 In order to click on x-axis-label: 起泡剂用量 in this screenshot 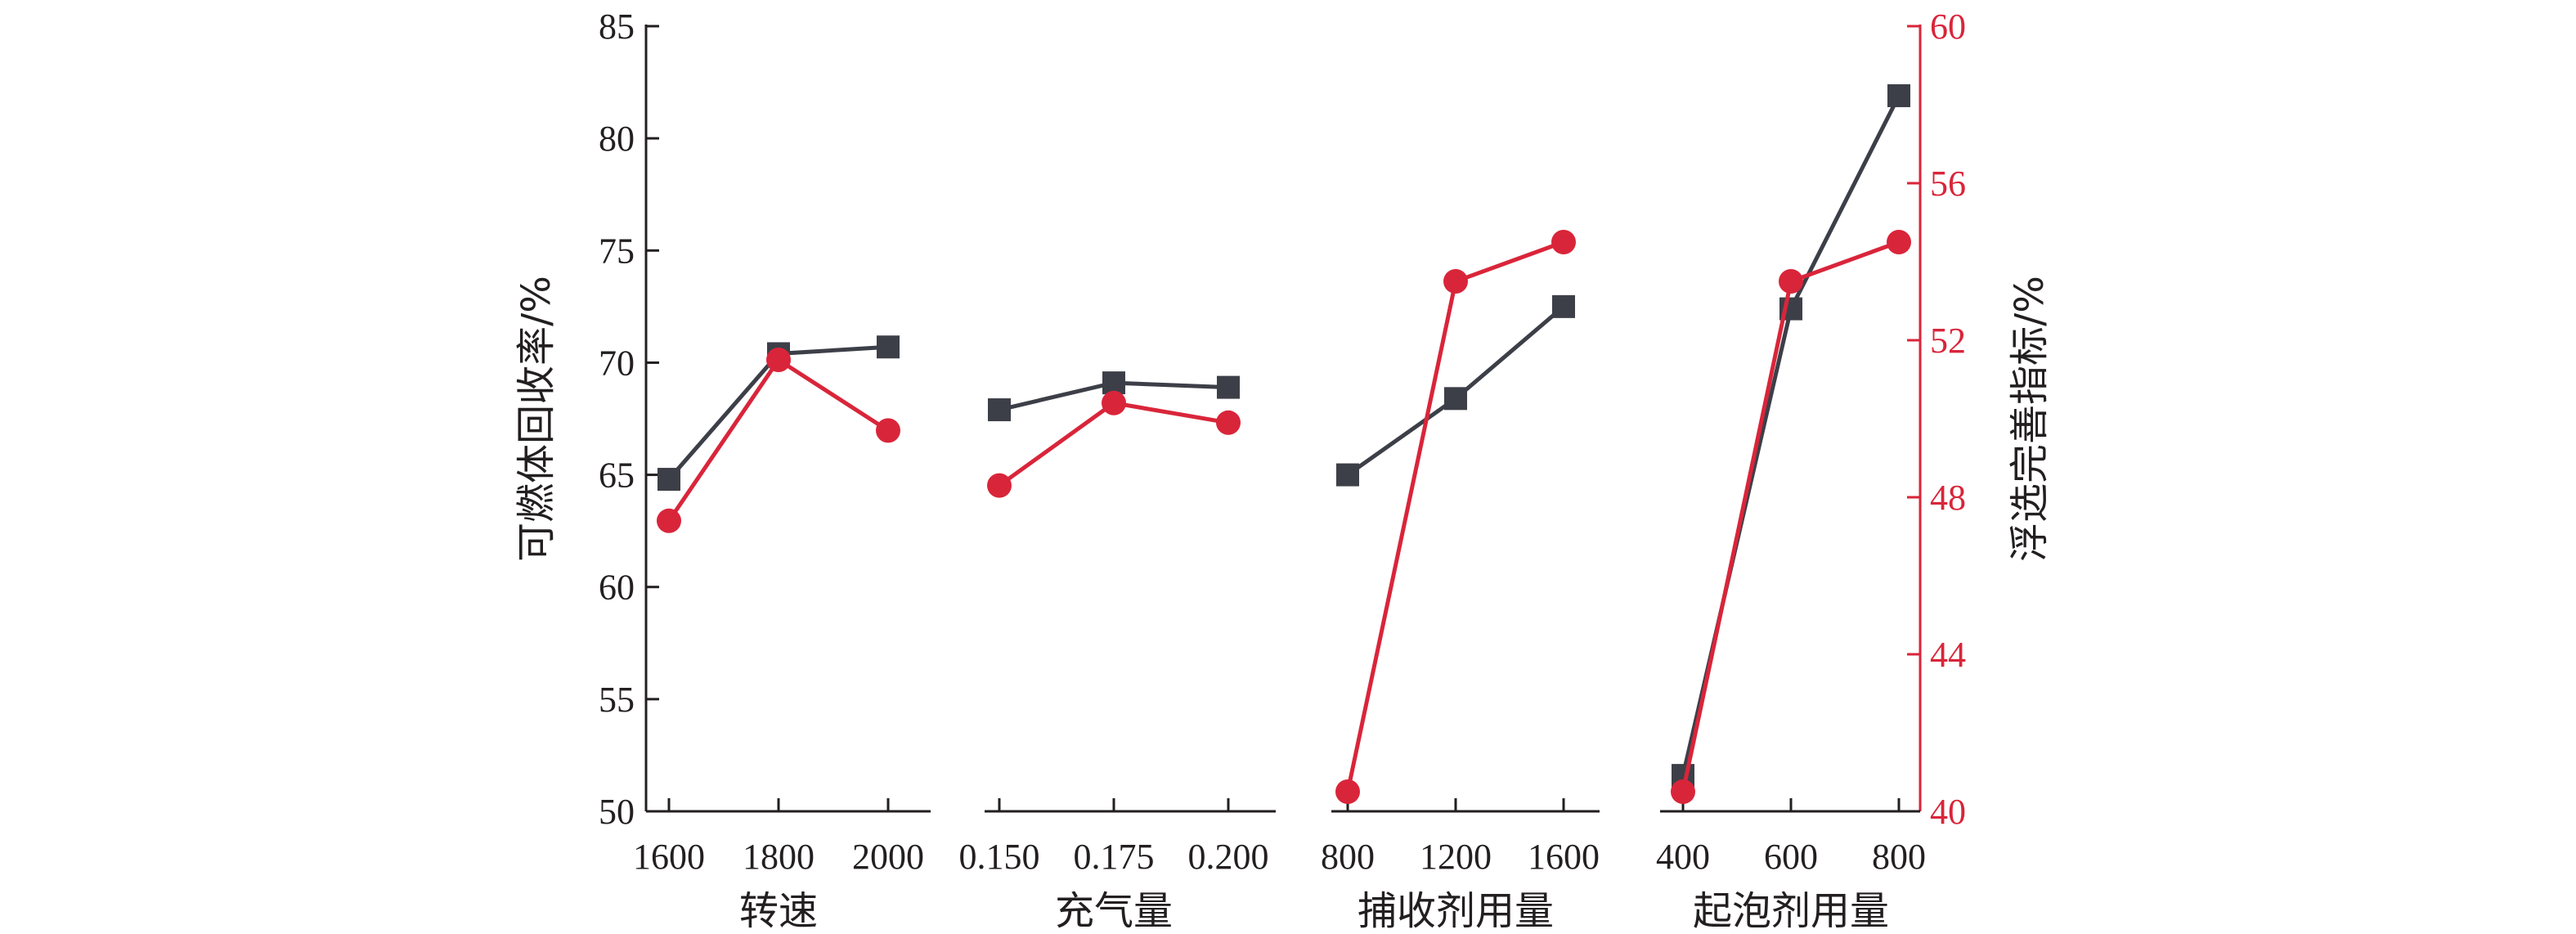, I will do `click(1791, 911)`.